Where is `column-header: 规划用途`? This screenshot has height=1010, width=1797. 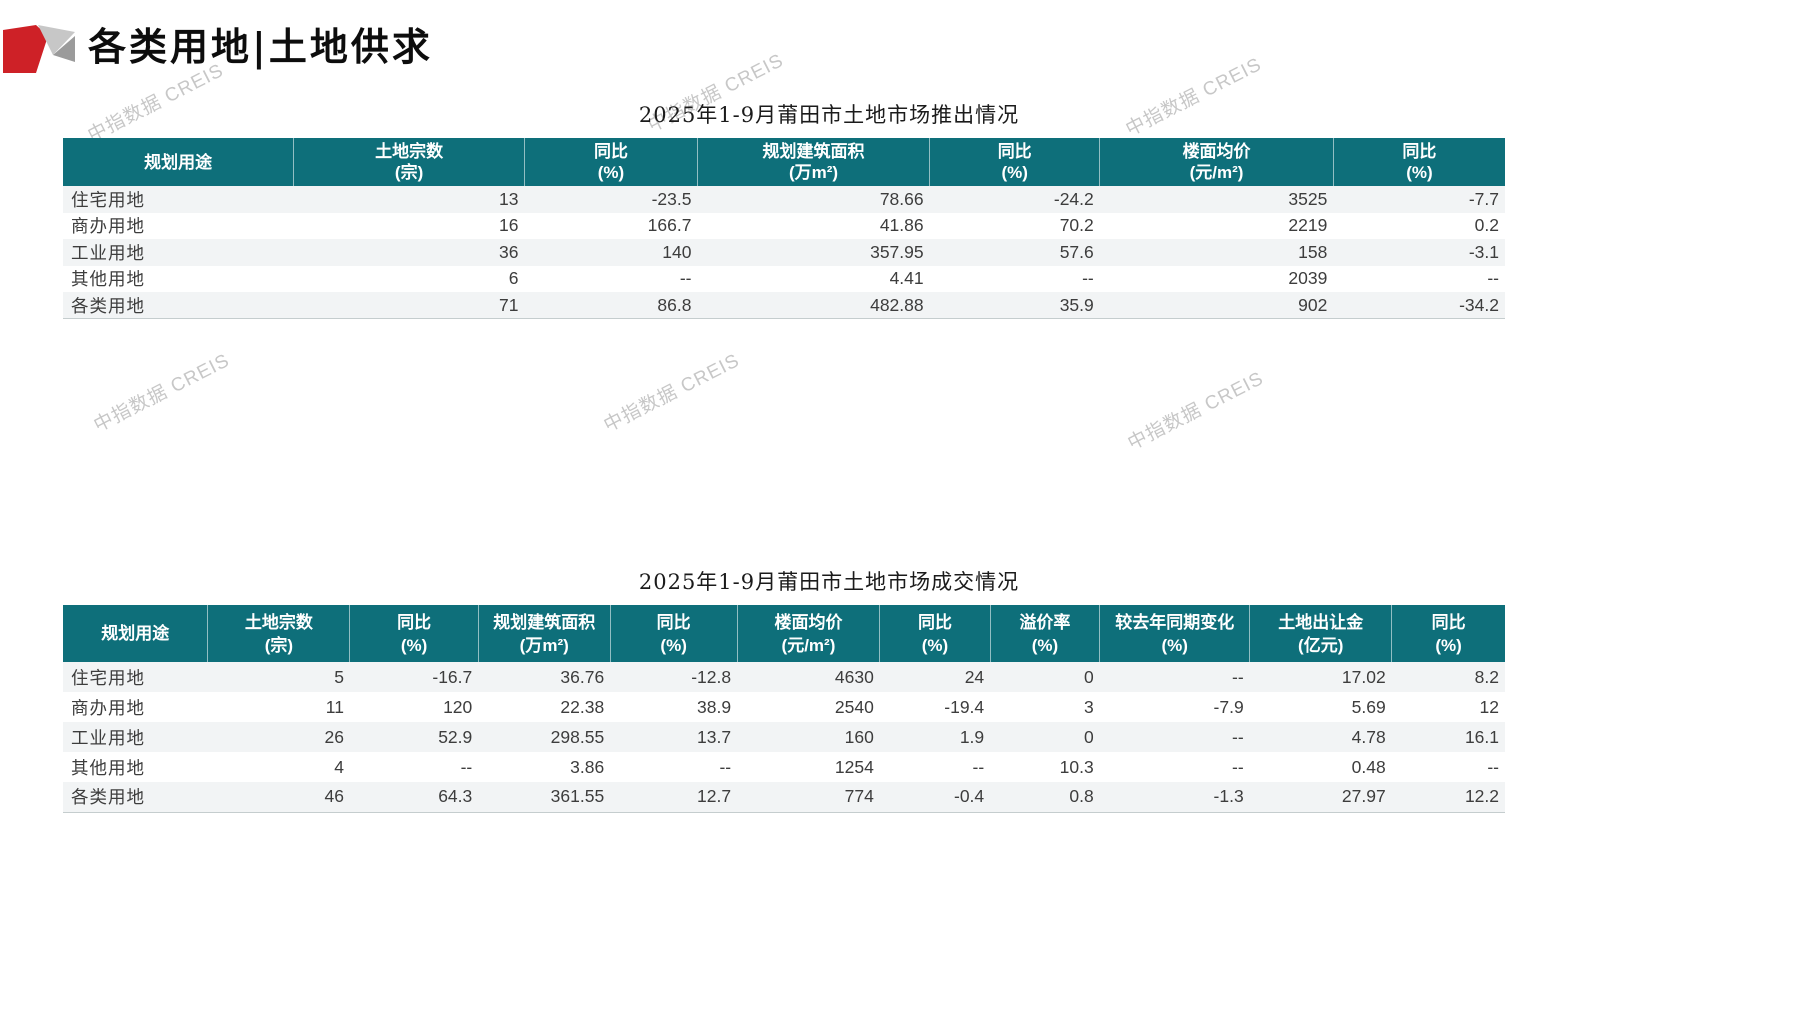
column-header: 规划用途 is located at coordinates (179, 162).